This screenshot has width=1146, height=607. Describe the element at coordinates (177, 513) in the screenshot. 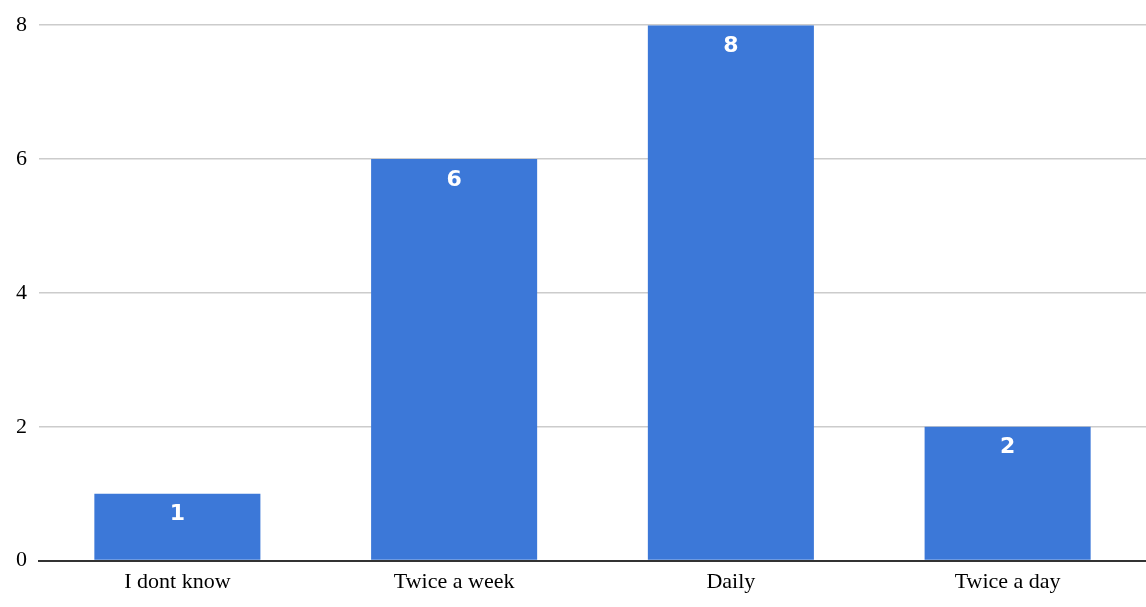

I see `data-label: 1` at that location.